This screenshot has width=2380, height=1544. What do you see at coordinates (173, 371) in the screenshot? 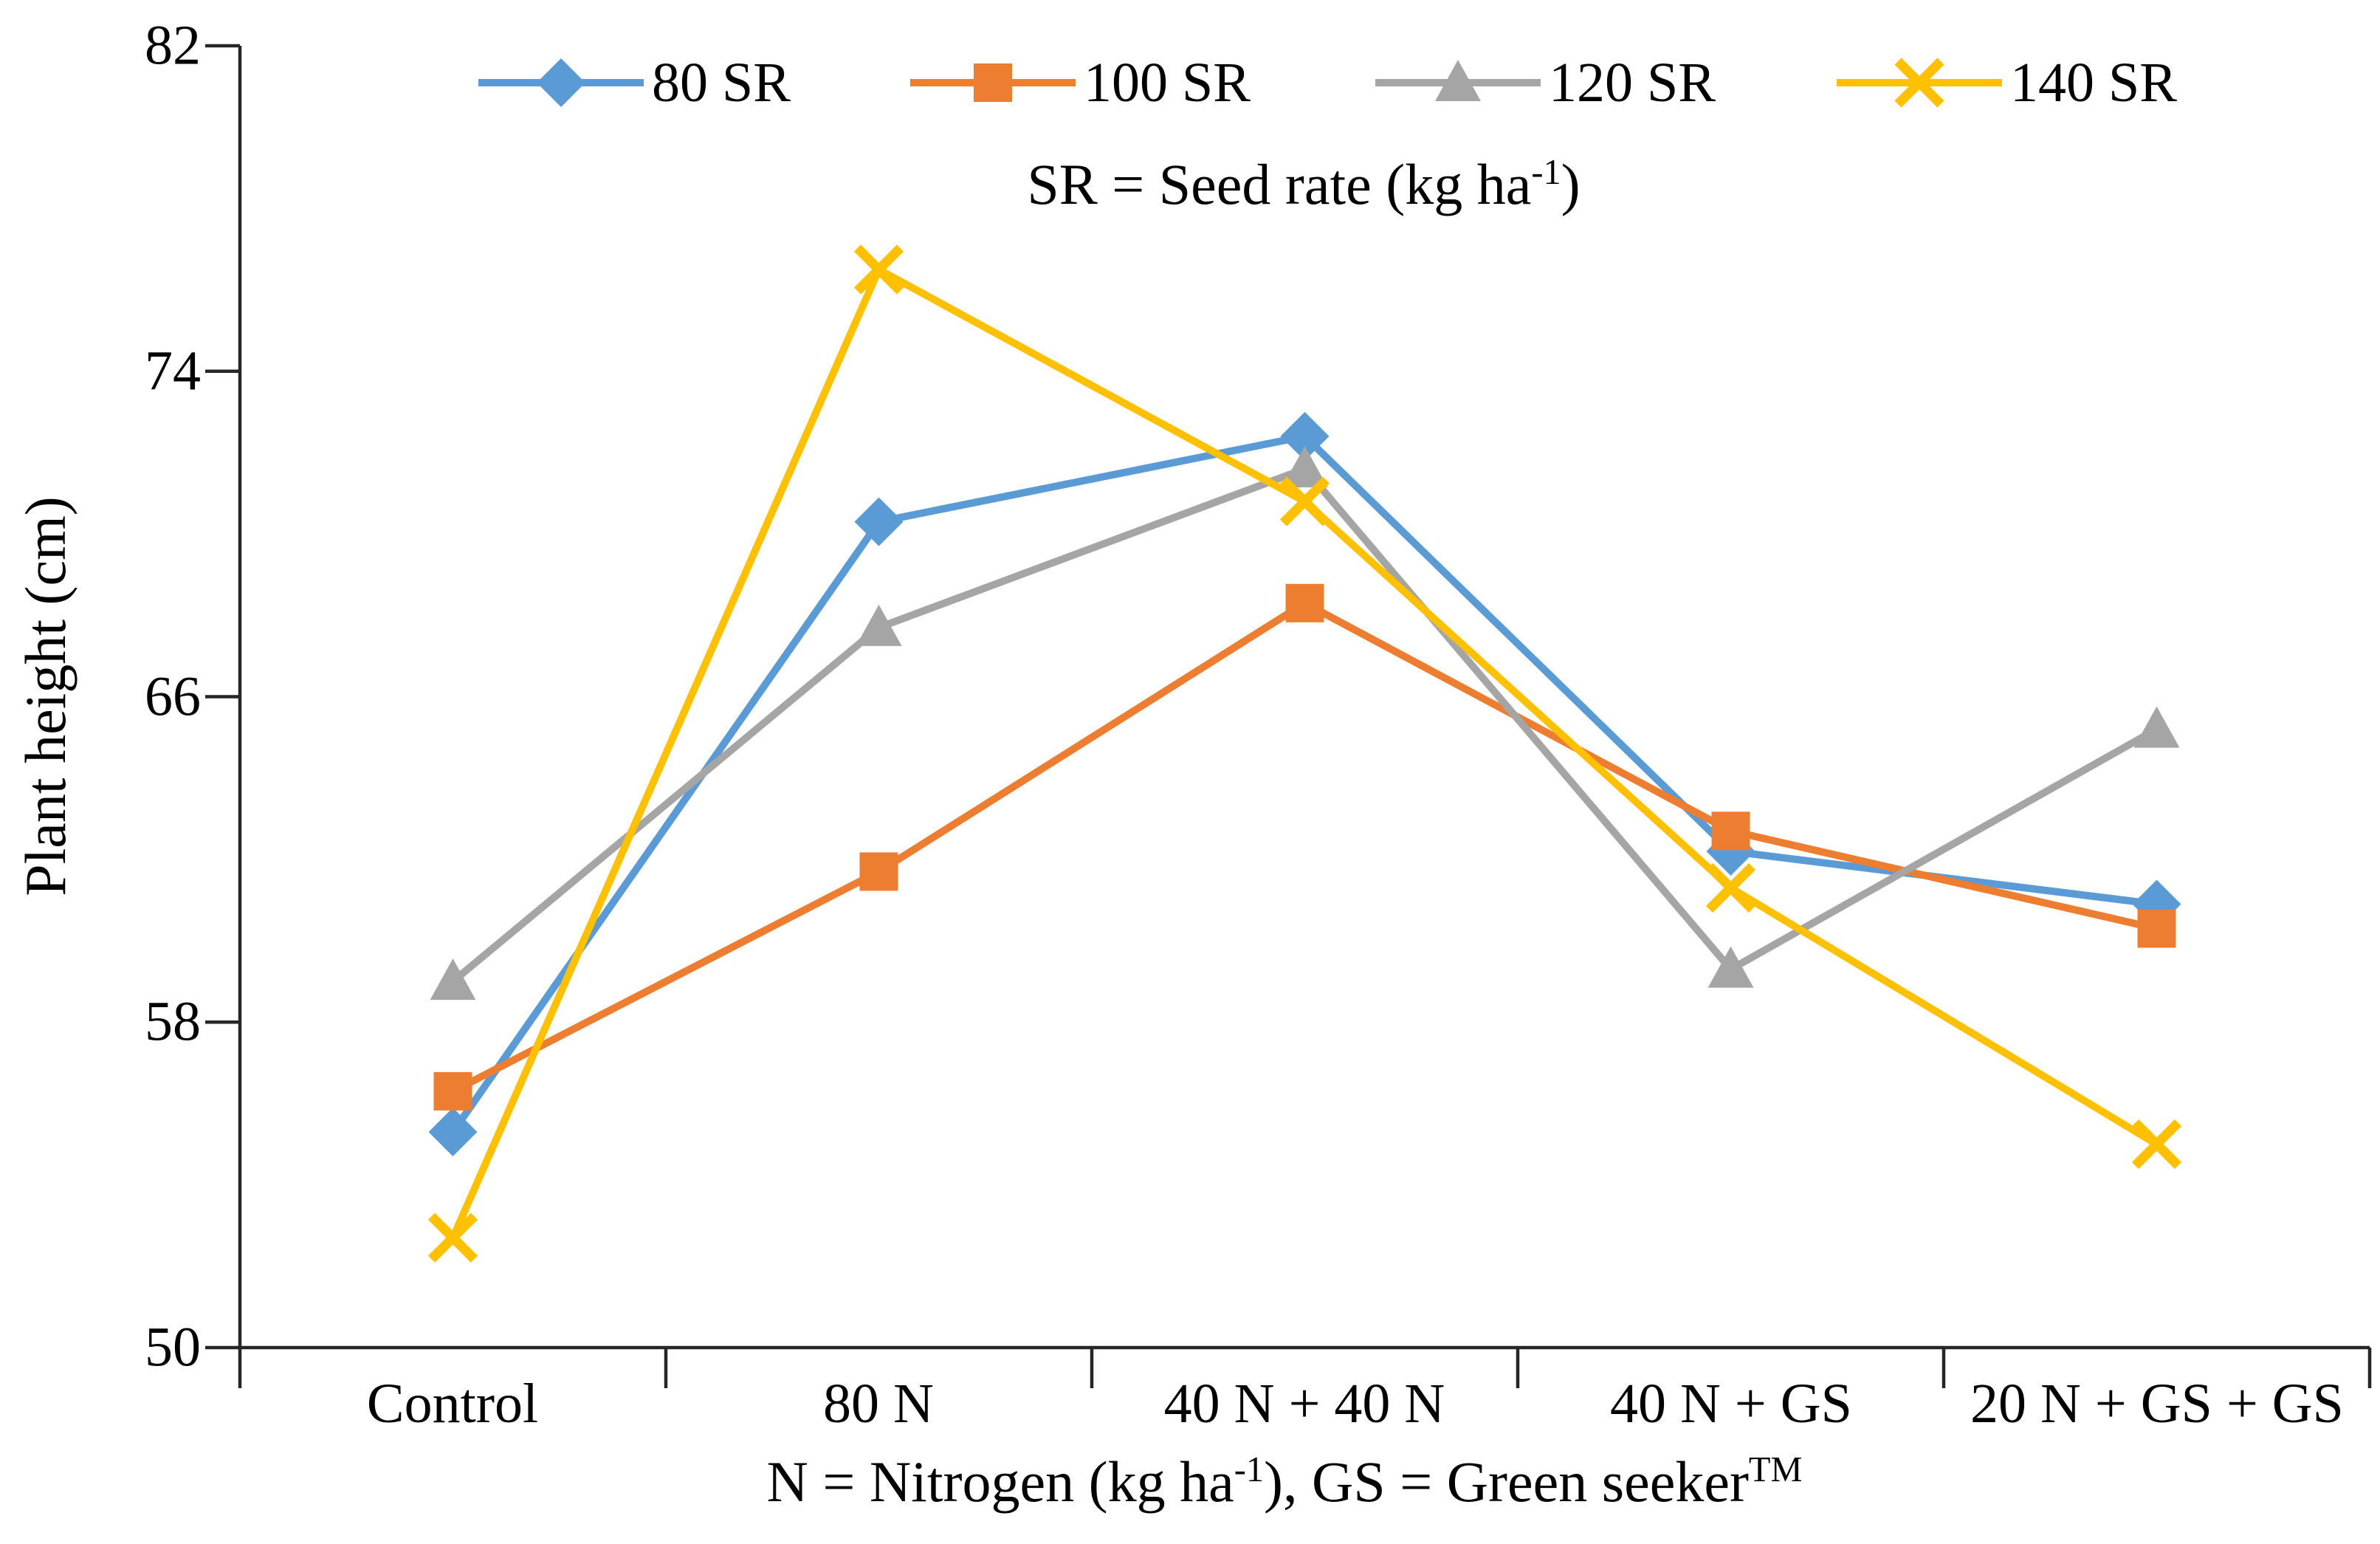
I see `y-tick-label: 74` at bounding box center [173, 371].